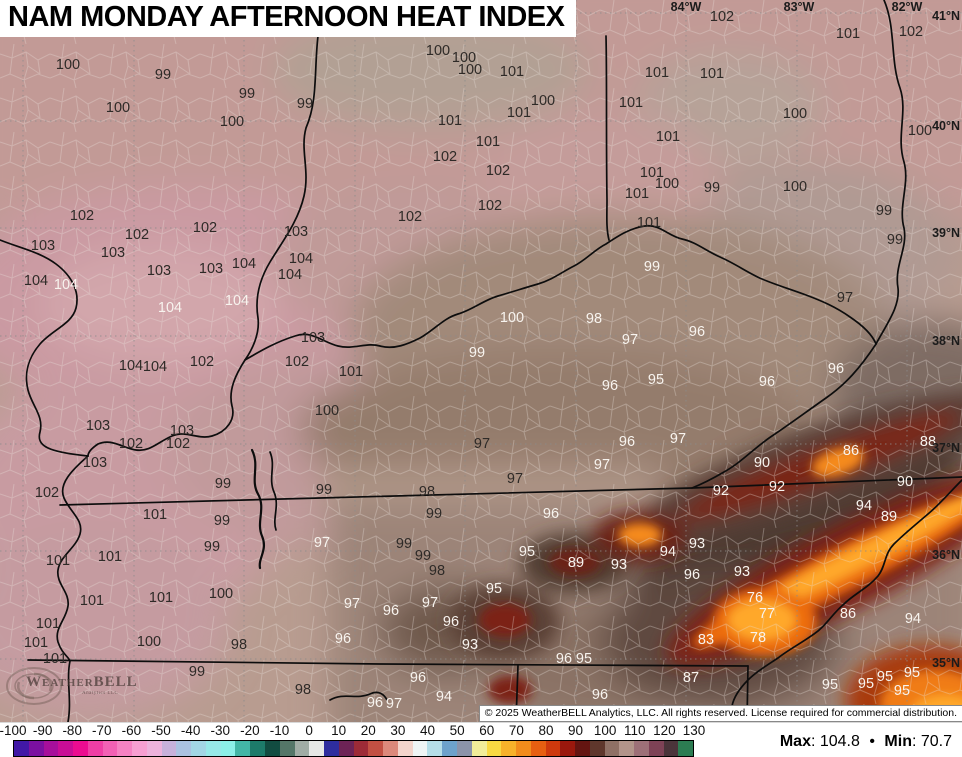 The height and width of the screenshot is (757, 962). Describe the element at coordinates (220, 730) in the screenshot. I see `colorbar-tick: -30` at that location.